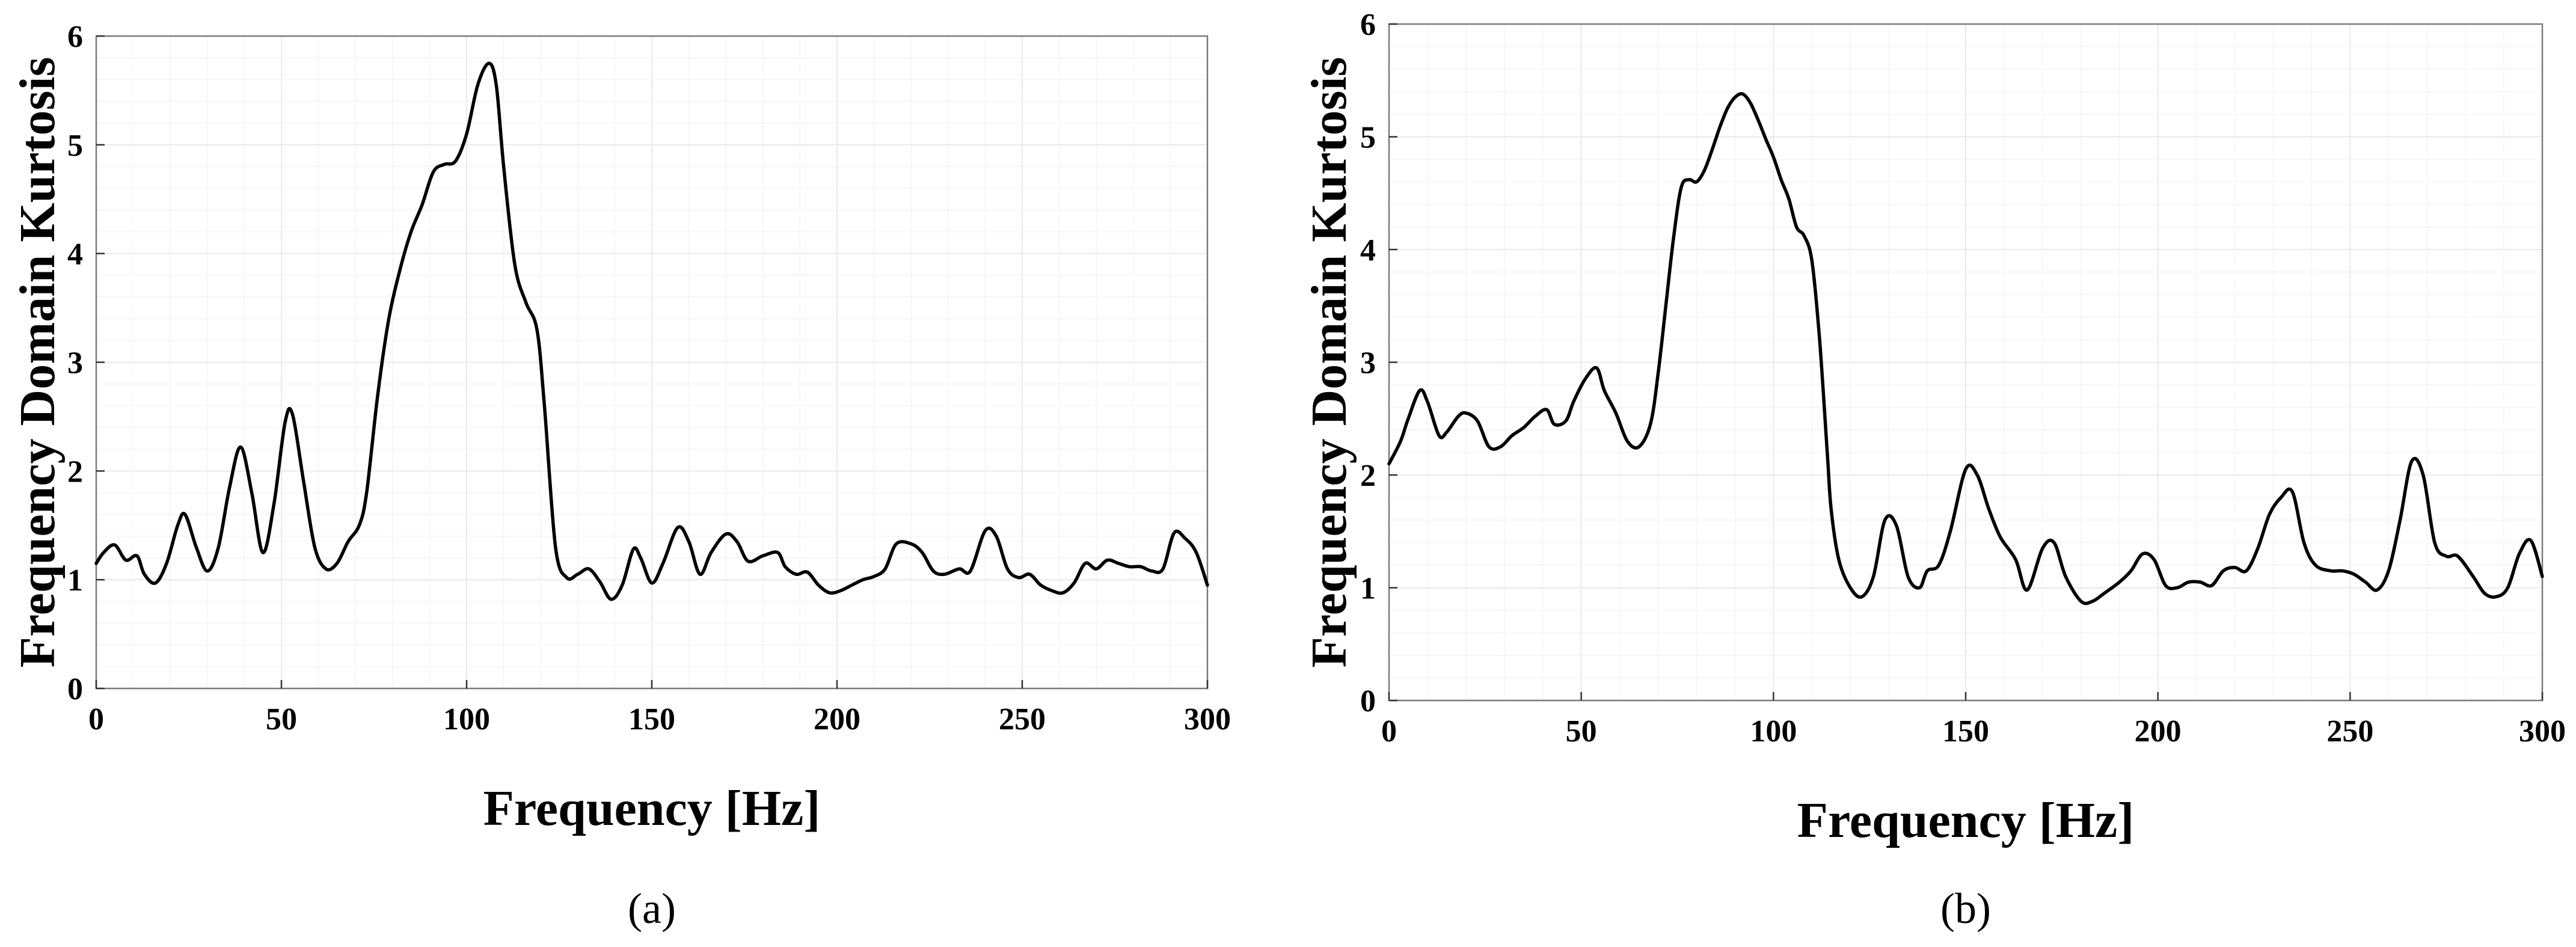 The image size is (2576, 947). I want to click on y-axis-title-b: Frequency Domain Kurtosis, so click(1329, 362).